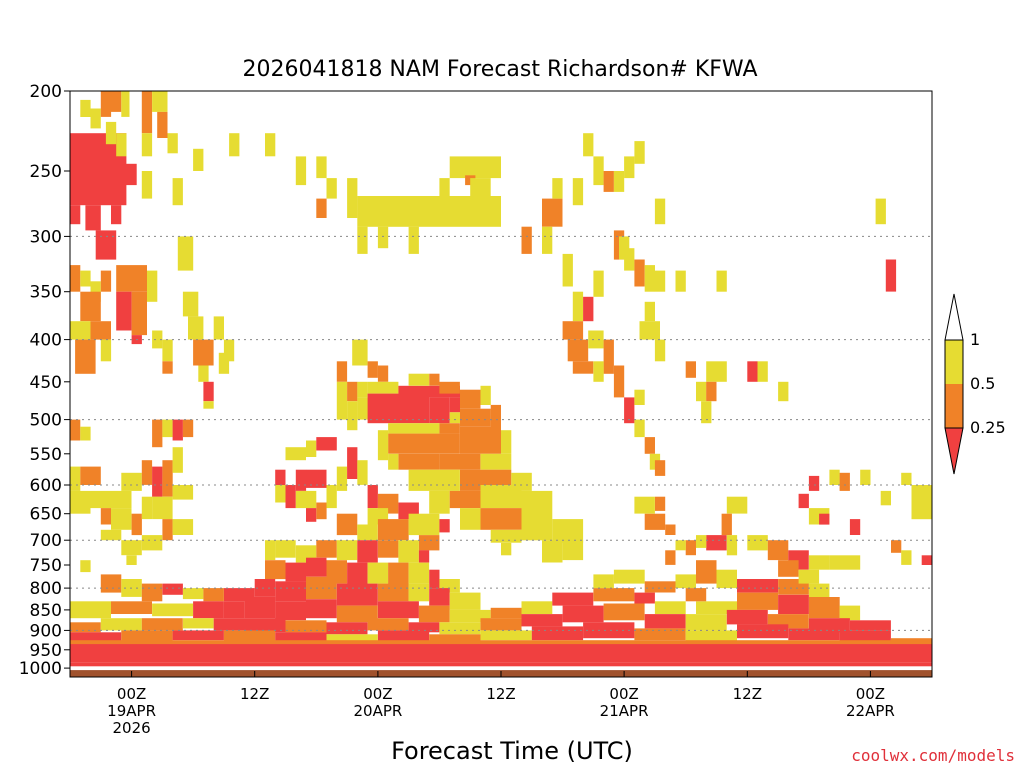 Image resolution: width=1024 pixels, height=768 pixels. Describe the element at coordinates (988, 427) in the screenshot. I see `colorbar-label-0.25: 0.25` at that location.